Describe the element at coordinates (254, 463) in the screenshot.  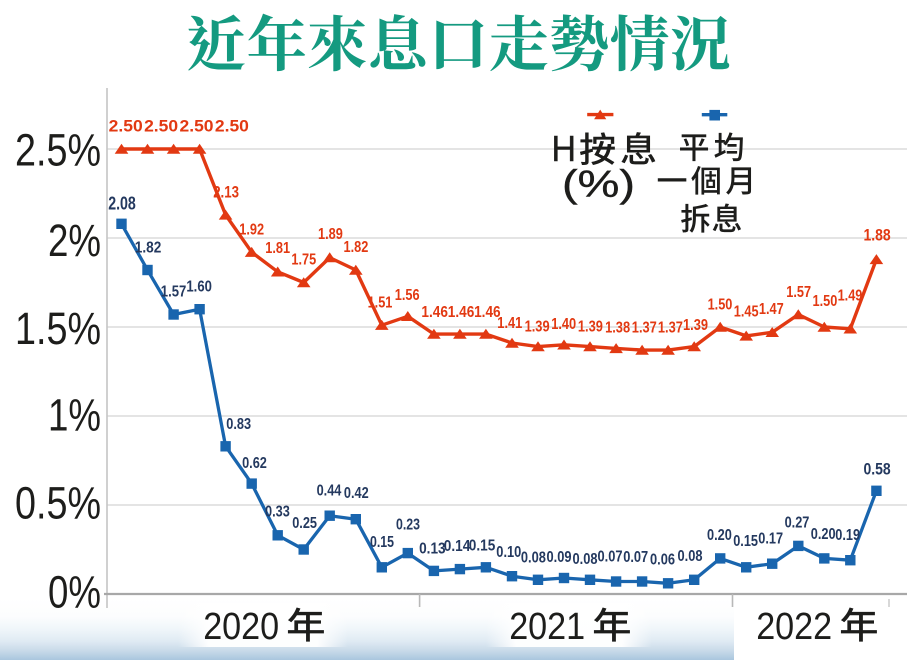
I see `svg-text: 0.62` at that location.